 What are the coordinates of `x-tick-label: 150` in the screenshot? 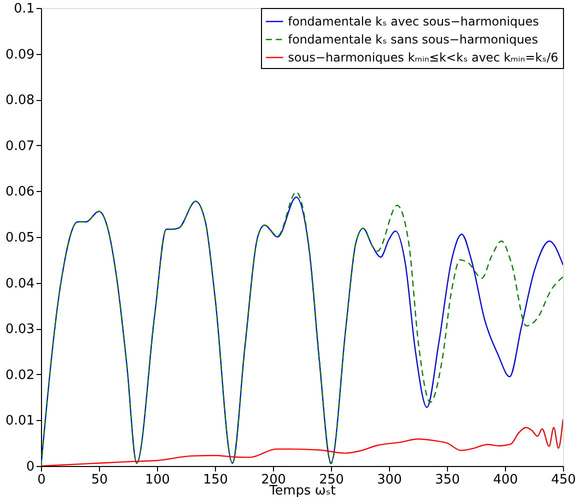 It's located at (215, 480).